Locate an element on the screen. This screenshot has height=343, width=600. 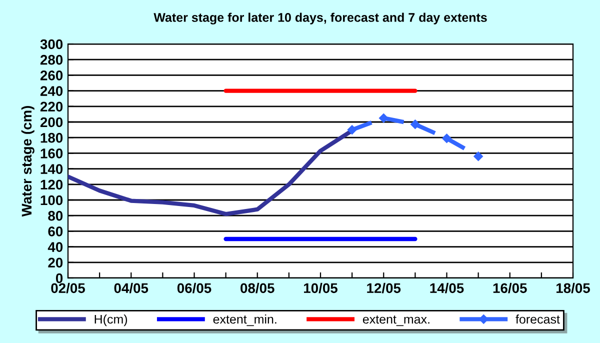
legend-label: H(cm) is located at coordinates (111, 320).